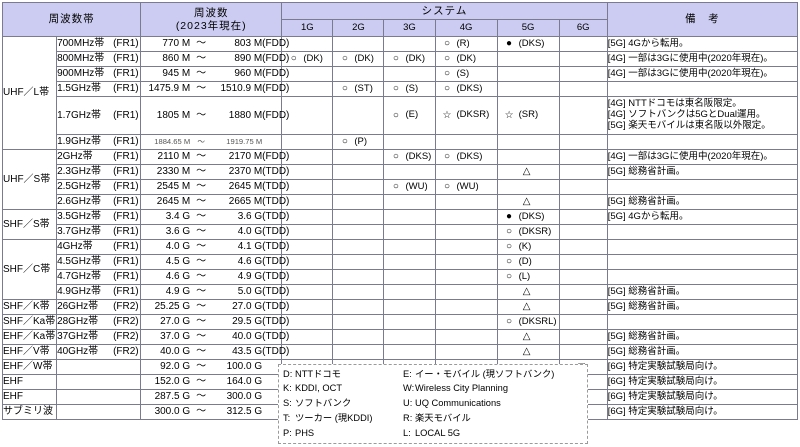  What do you see at coordinates (485, 373) in the screenshot?
I see `legend-value: イー・モバイル (現ソフトバンク)` at bounding box center [485, 373].